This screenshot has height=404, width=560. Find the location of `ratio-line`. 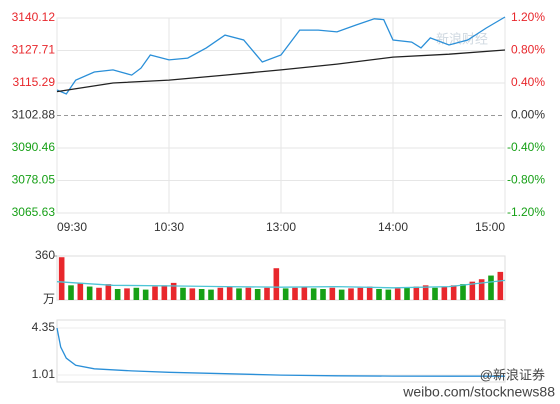

ratio-line is located at coordinates (280, 352).